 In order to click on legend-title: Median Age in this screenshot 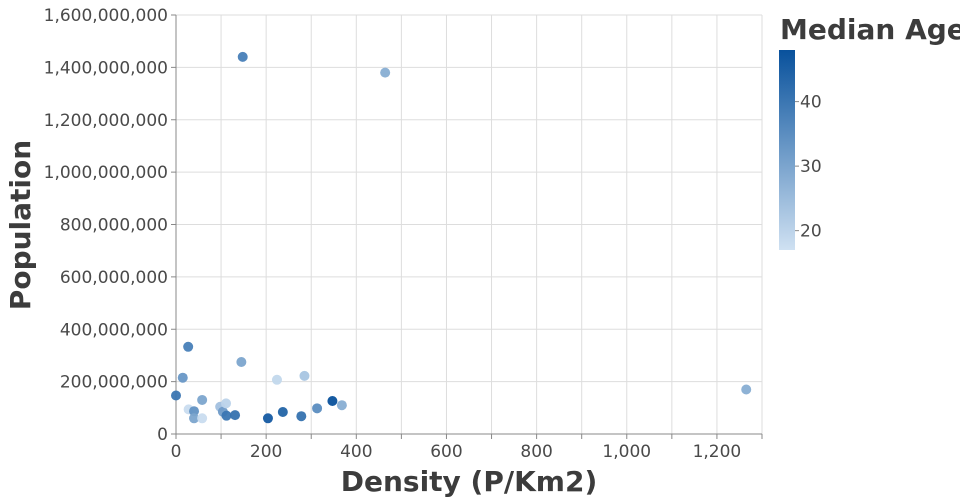, I will do `click(870, 29)`.